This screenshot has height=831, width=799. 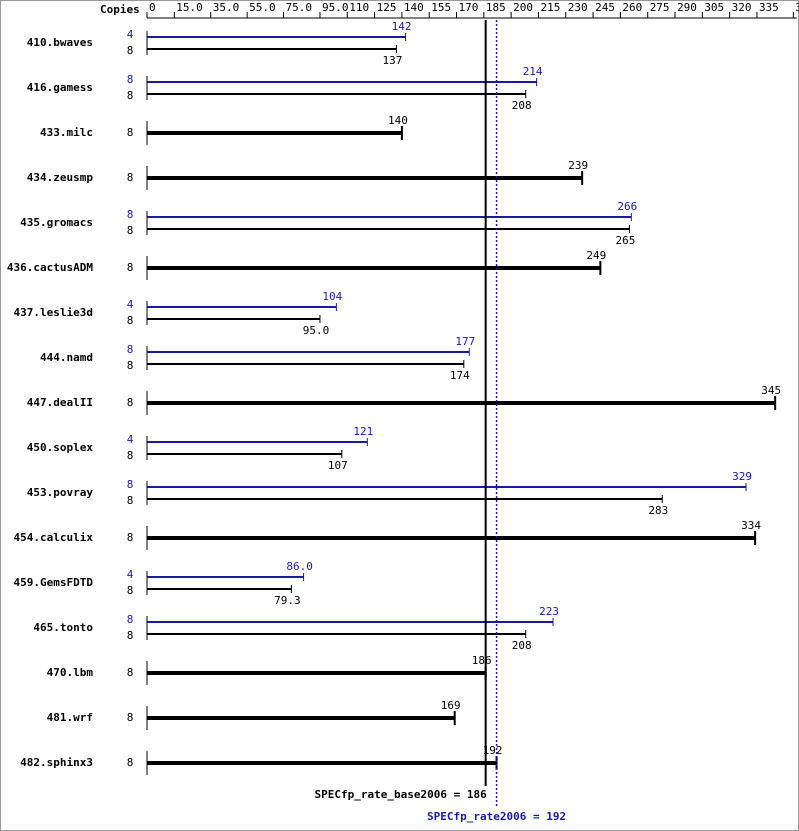 What do you see at coordinates (63, 627) in the screenshot?
I see `benchmark-name: 465.tonto` at bounding box center [63, 627].